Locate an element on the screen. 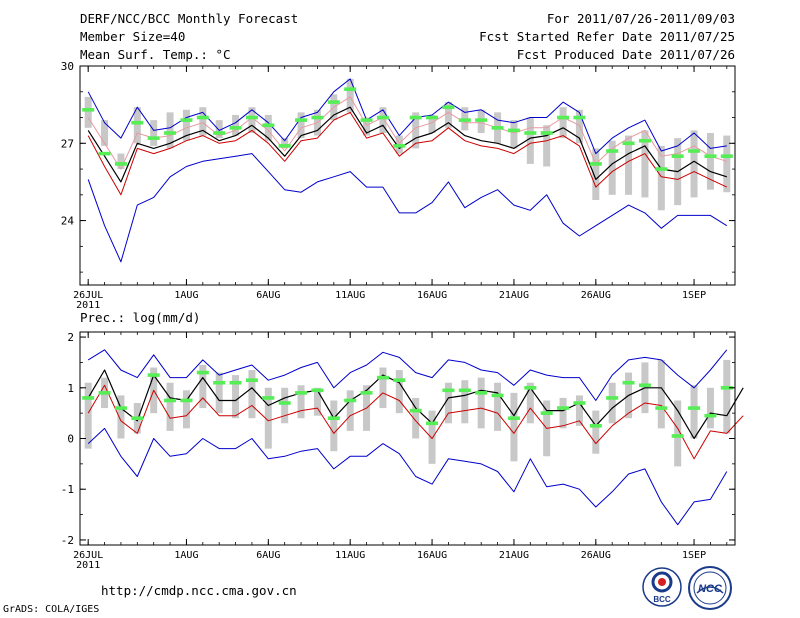 This screenshot has height=618, width=800. y-tick-label: 1 is located at coordinates (70, 388).